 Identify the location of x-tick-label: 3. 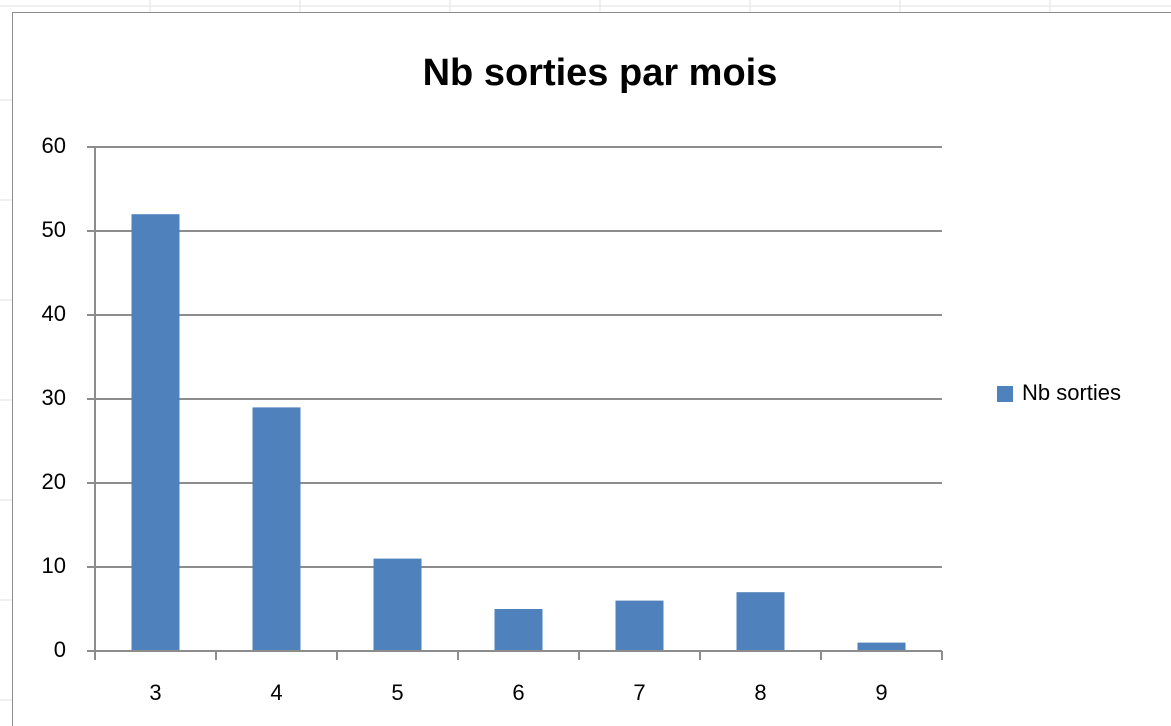
(155, 692).